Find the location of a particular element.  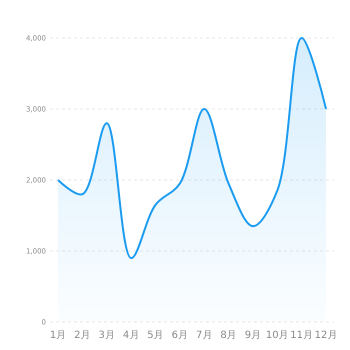

x-tick-label: 3月 is located at coordinates (106, 335).